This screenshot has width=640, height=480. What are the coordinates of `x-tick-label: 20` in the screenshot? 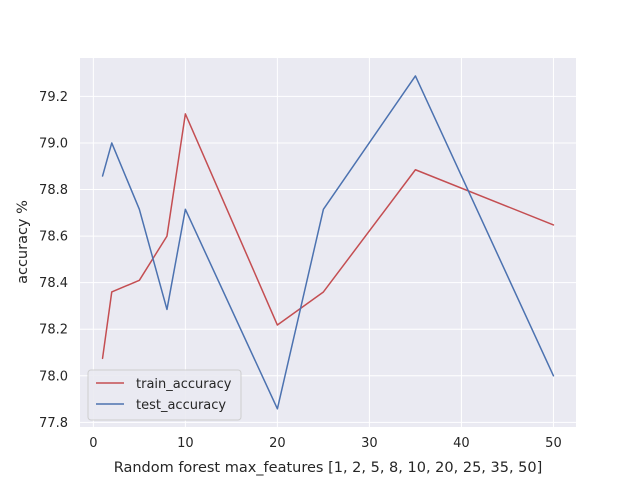 It's located at (277, 443).